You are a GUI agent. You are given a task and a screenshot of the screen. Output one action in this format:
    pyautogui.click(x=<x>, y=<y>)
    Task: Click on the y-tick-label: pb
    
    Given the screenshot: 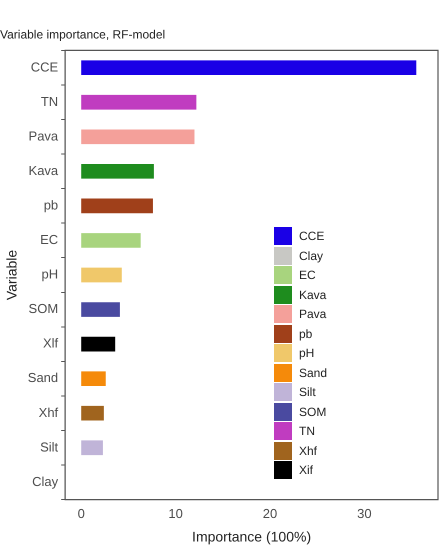 What is the action you would take?
    pyautogui.click(x=51, y=204)
    